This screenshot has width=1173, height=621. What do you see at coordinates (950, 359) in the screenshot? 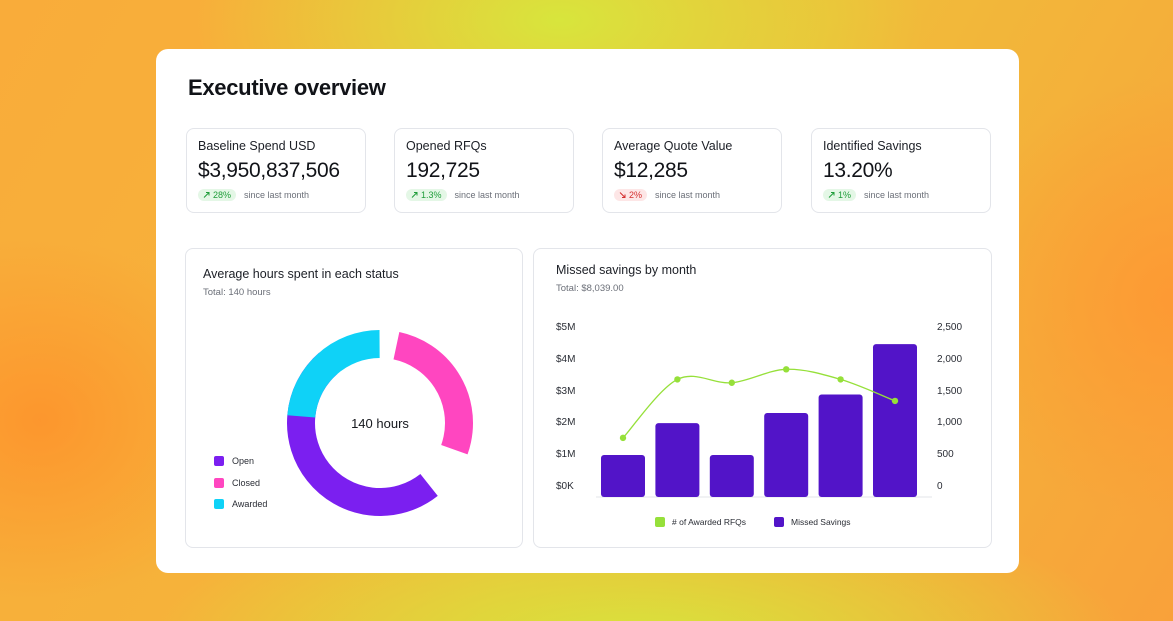
I see `y-tick-right: 2,000` at bounding box center [950, 359].